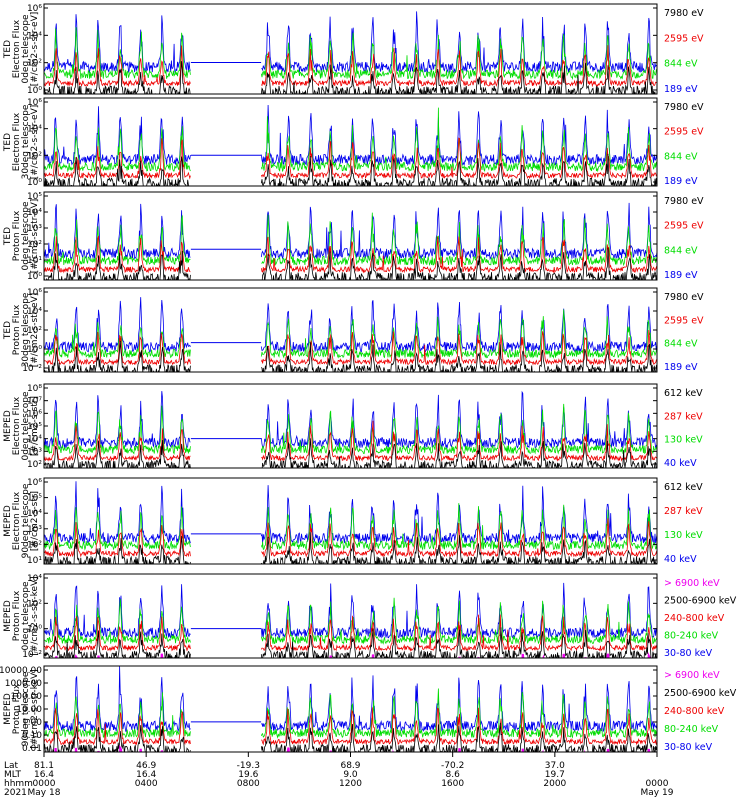 Image resolution: width=750 pixels, height=800 pixels. Describe the element at coordinates (680, 559) in the screenshot. I see `legend-entry: 40 keV` at that location.